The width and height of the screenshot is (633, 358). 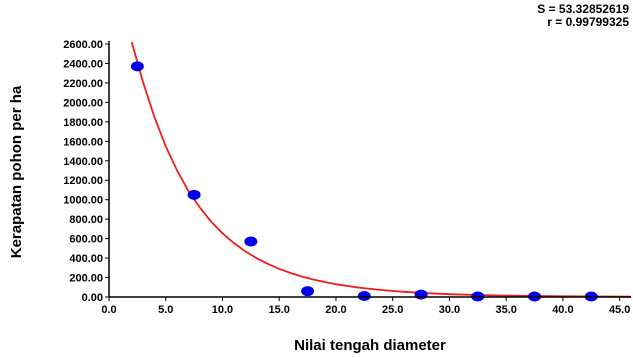 What do you see at coordinates (83, 201) in the screenshot?
I see `y-tick-label: 1000.00` at bounding box center [83, 201].